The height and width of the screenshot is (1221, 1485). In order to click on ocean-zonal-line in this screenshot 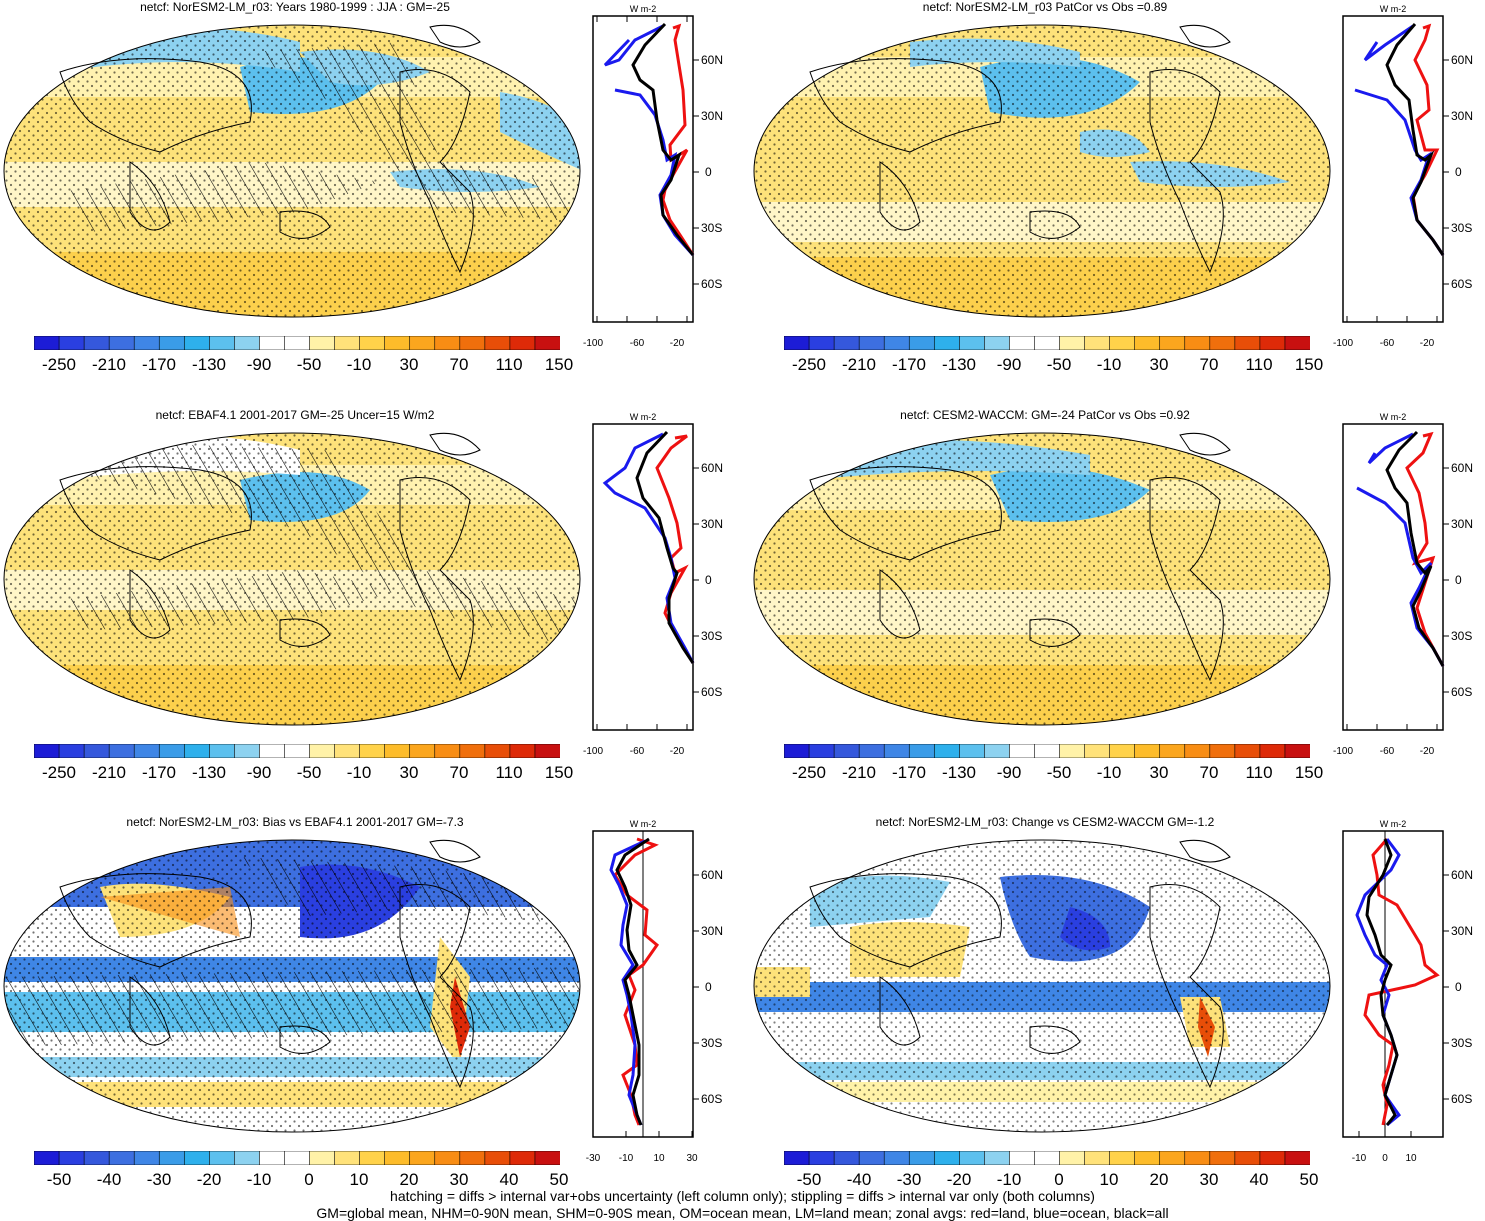, I will do `click(649, 140)`.